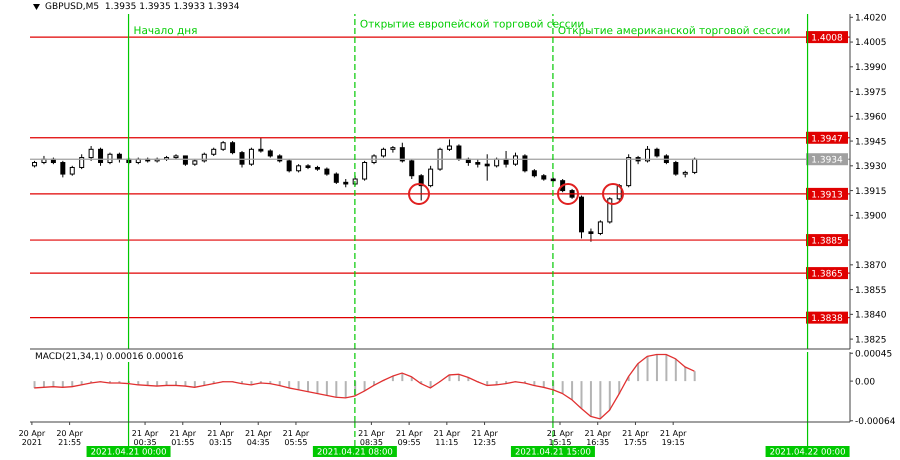 The width and height of the screenshot is (900, 460). What do you see at coordinates (183, 438) in the screenshot?
I see `x-tick-label: 21 Apr 01:55` at bounding box center [183, 438].